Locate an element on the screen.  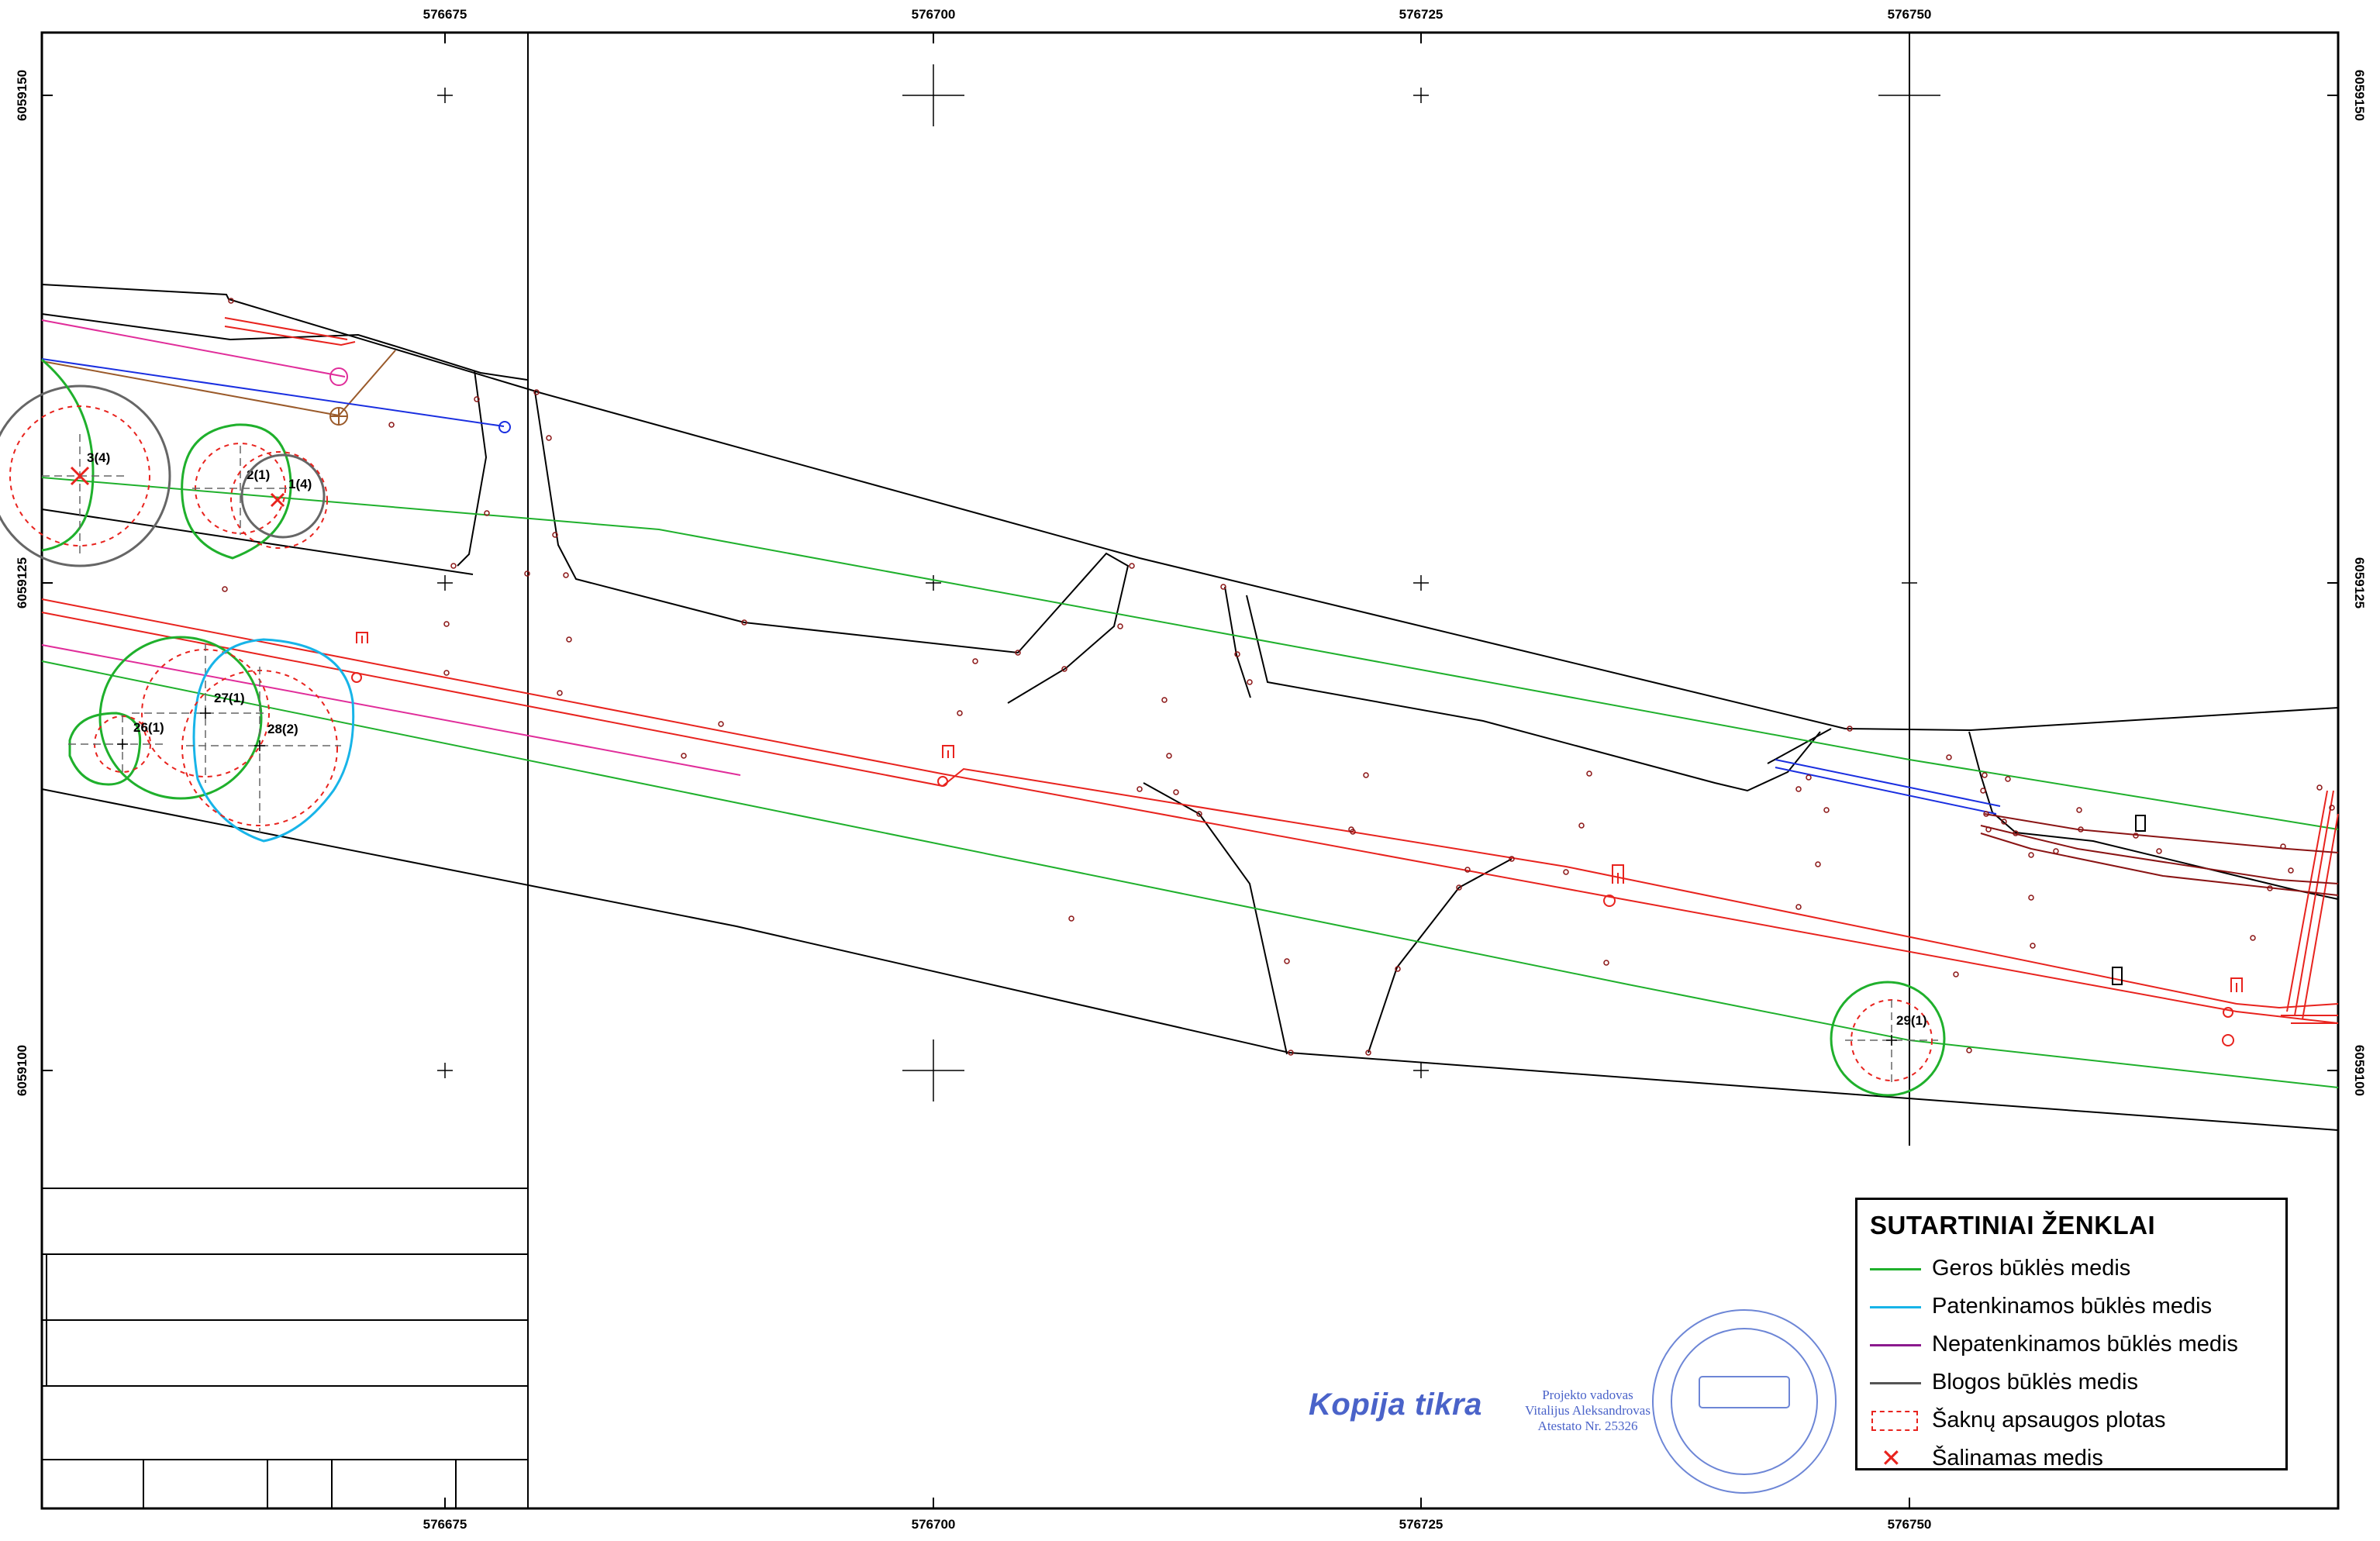
y-label-right-2: 6059125 is located at coordinates (2359, 582).